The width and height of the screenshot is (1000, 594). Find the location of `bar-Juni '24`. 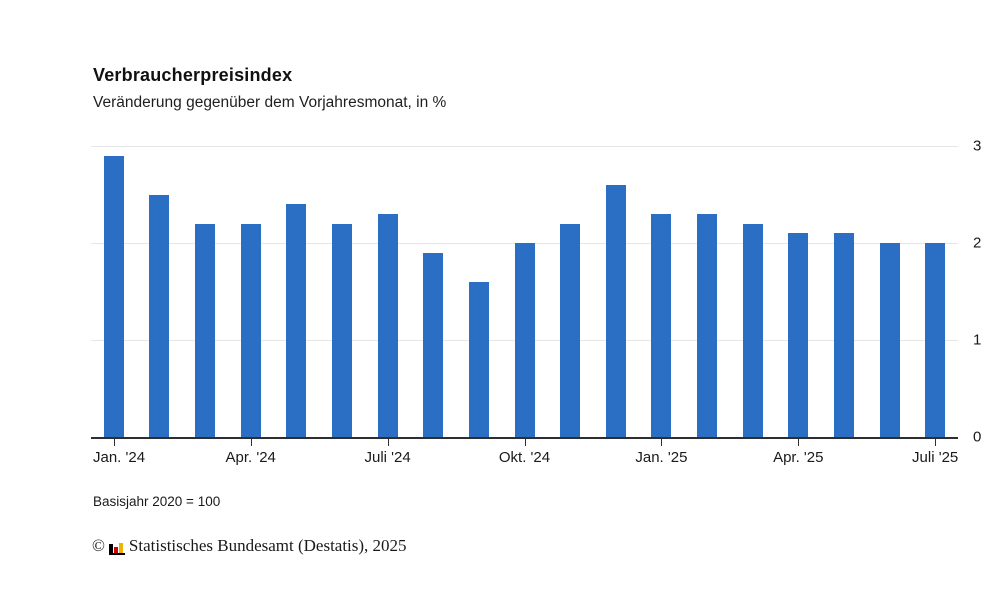

bar-Juni '24 is located at coordinates (341, 330).